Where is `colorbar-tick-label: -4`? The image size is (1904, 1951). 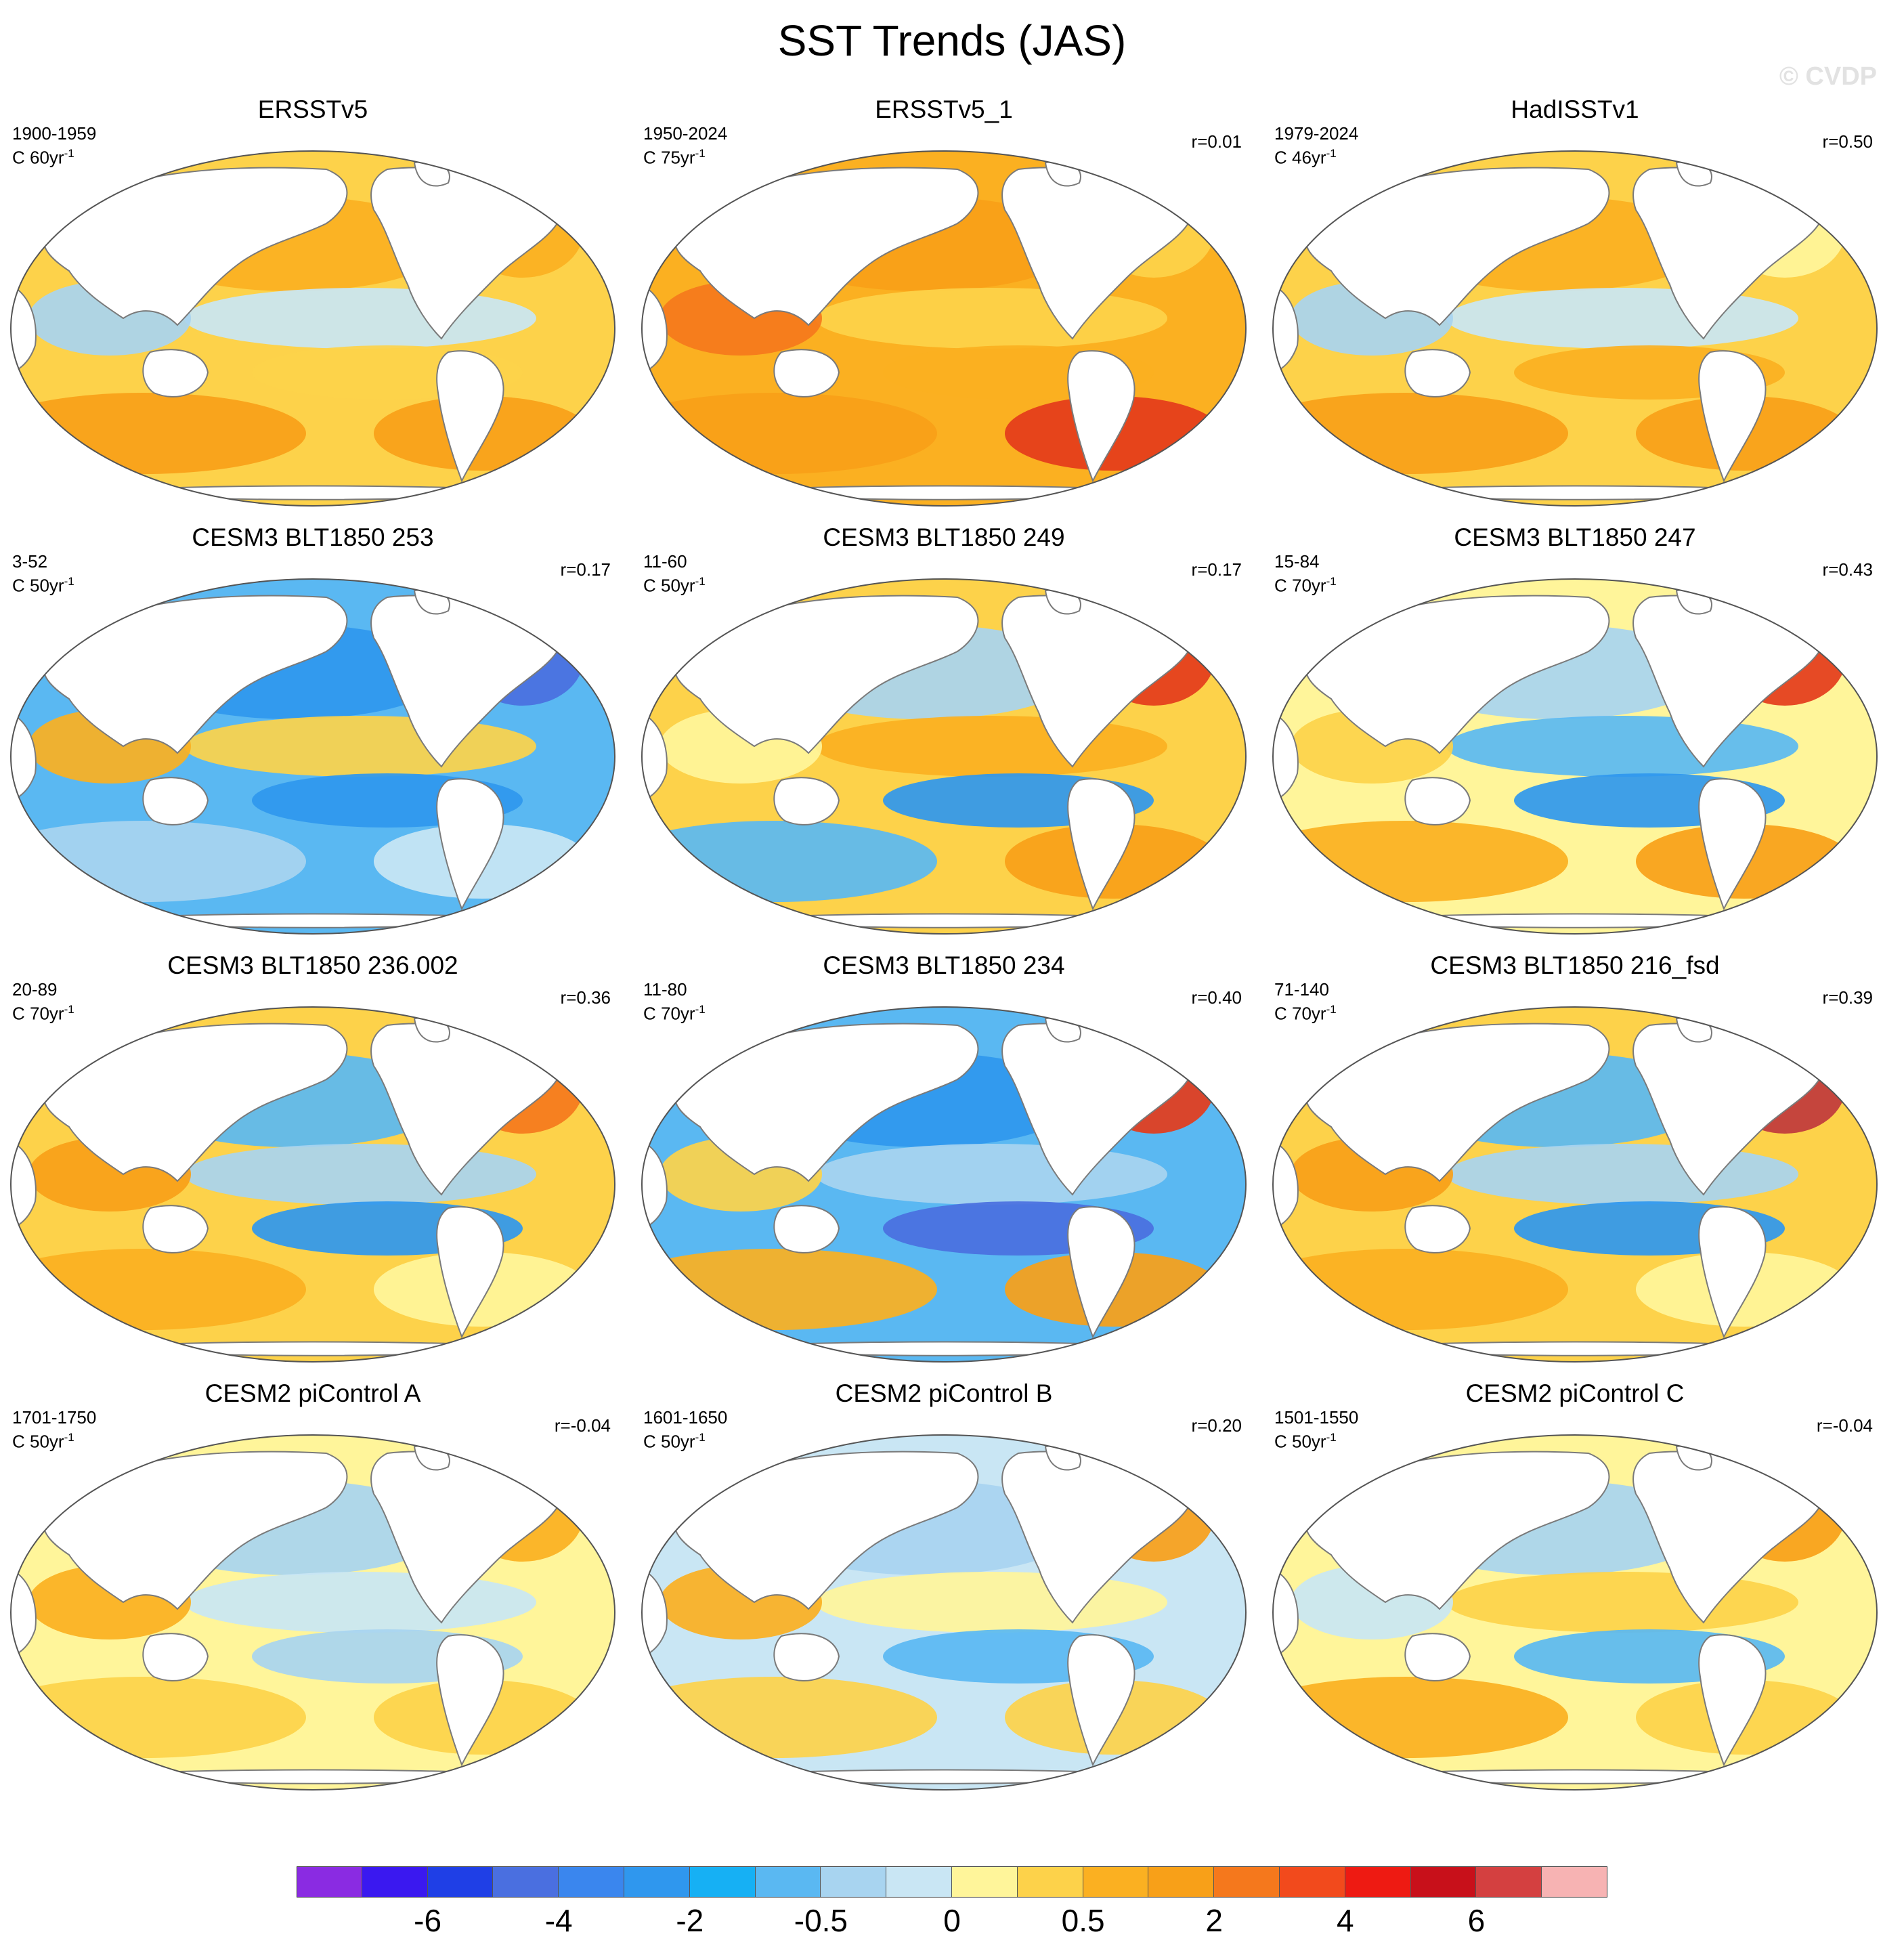 colorbar-tick-label: -4 is located at coordinates (559, 1920).